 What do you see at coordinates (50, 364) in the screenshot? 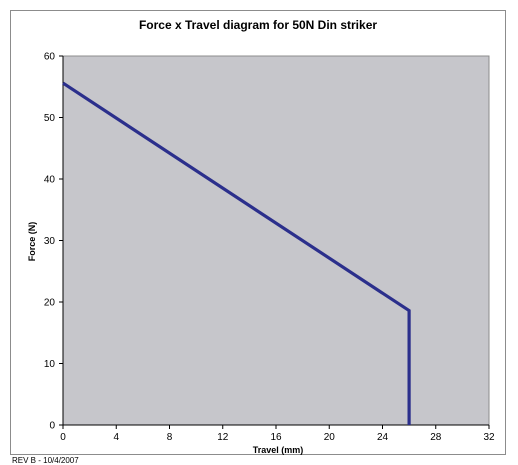
I see `y-tick-label: 10` at bounding box center [50, 364].